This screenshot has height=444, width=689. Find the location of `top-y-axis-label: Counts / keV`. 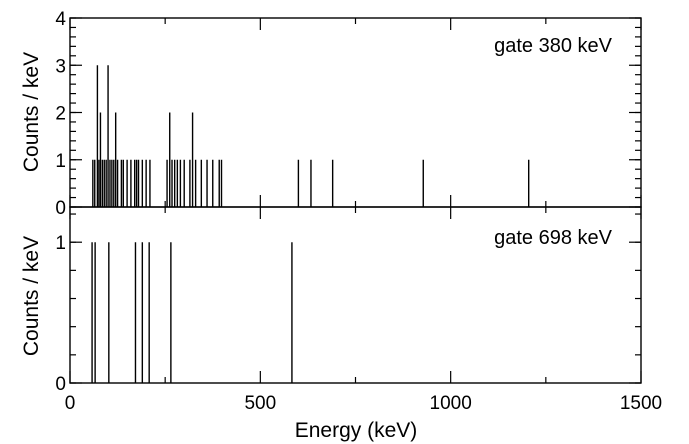

top-y-axis-label: Counts / keV is located at coordinates (31, 112).